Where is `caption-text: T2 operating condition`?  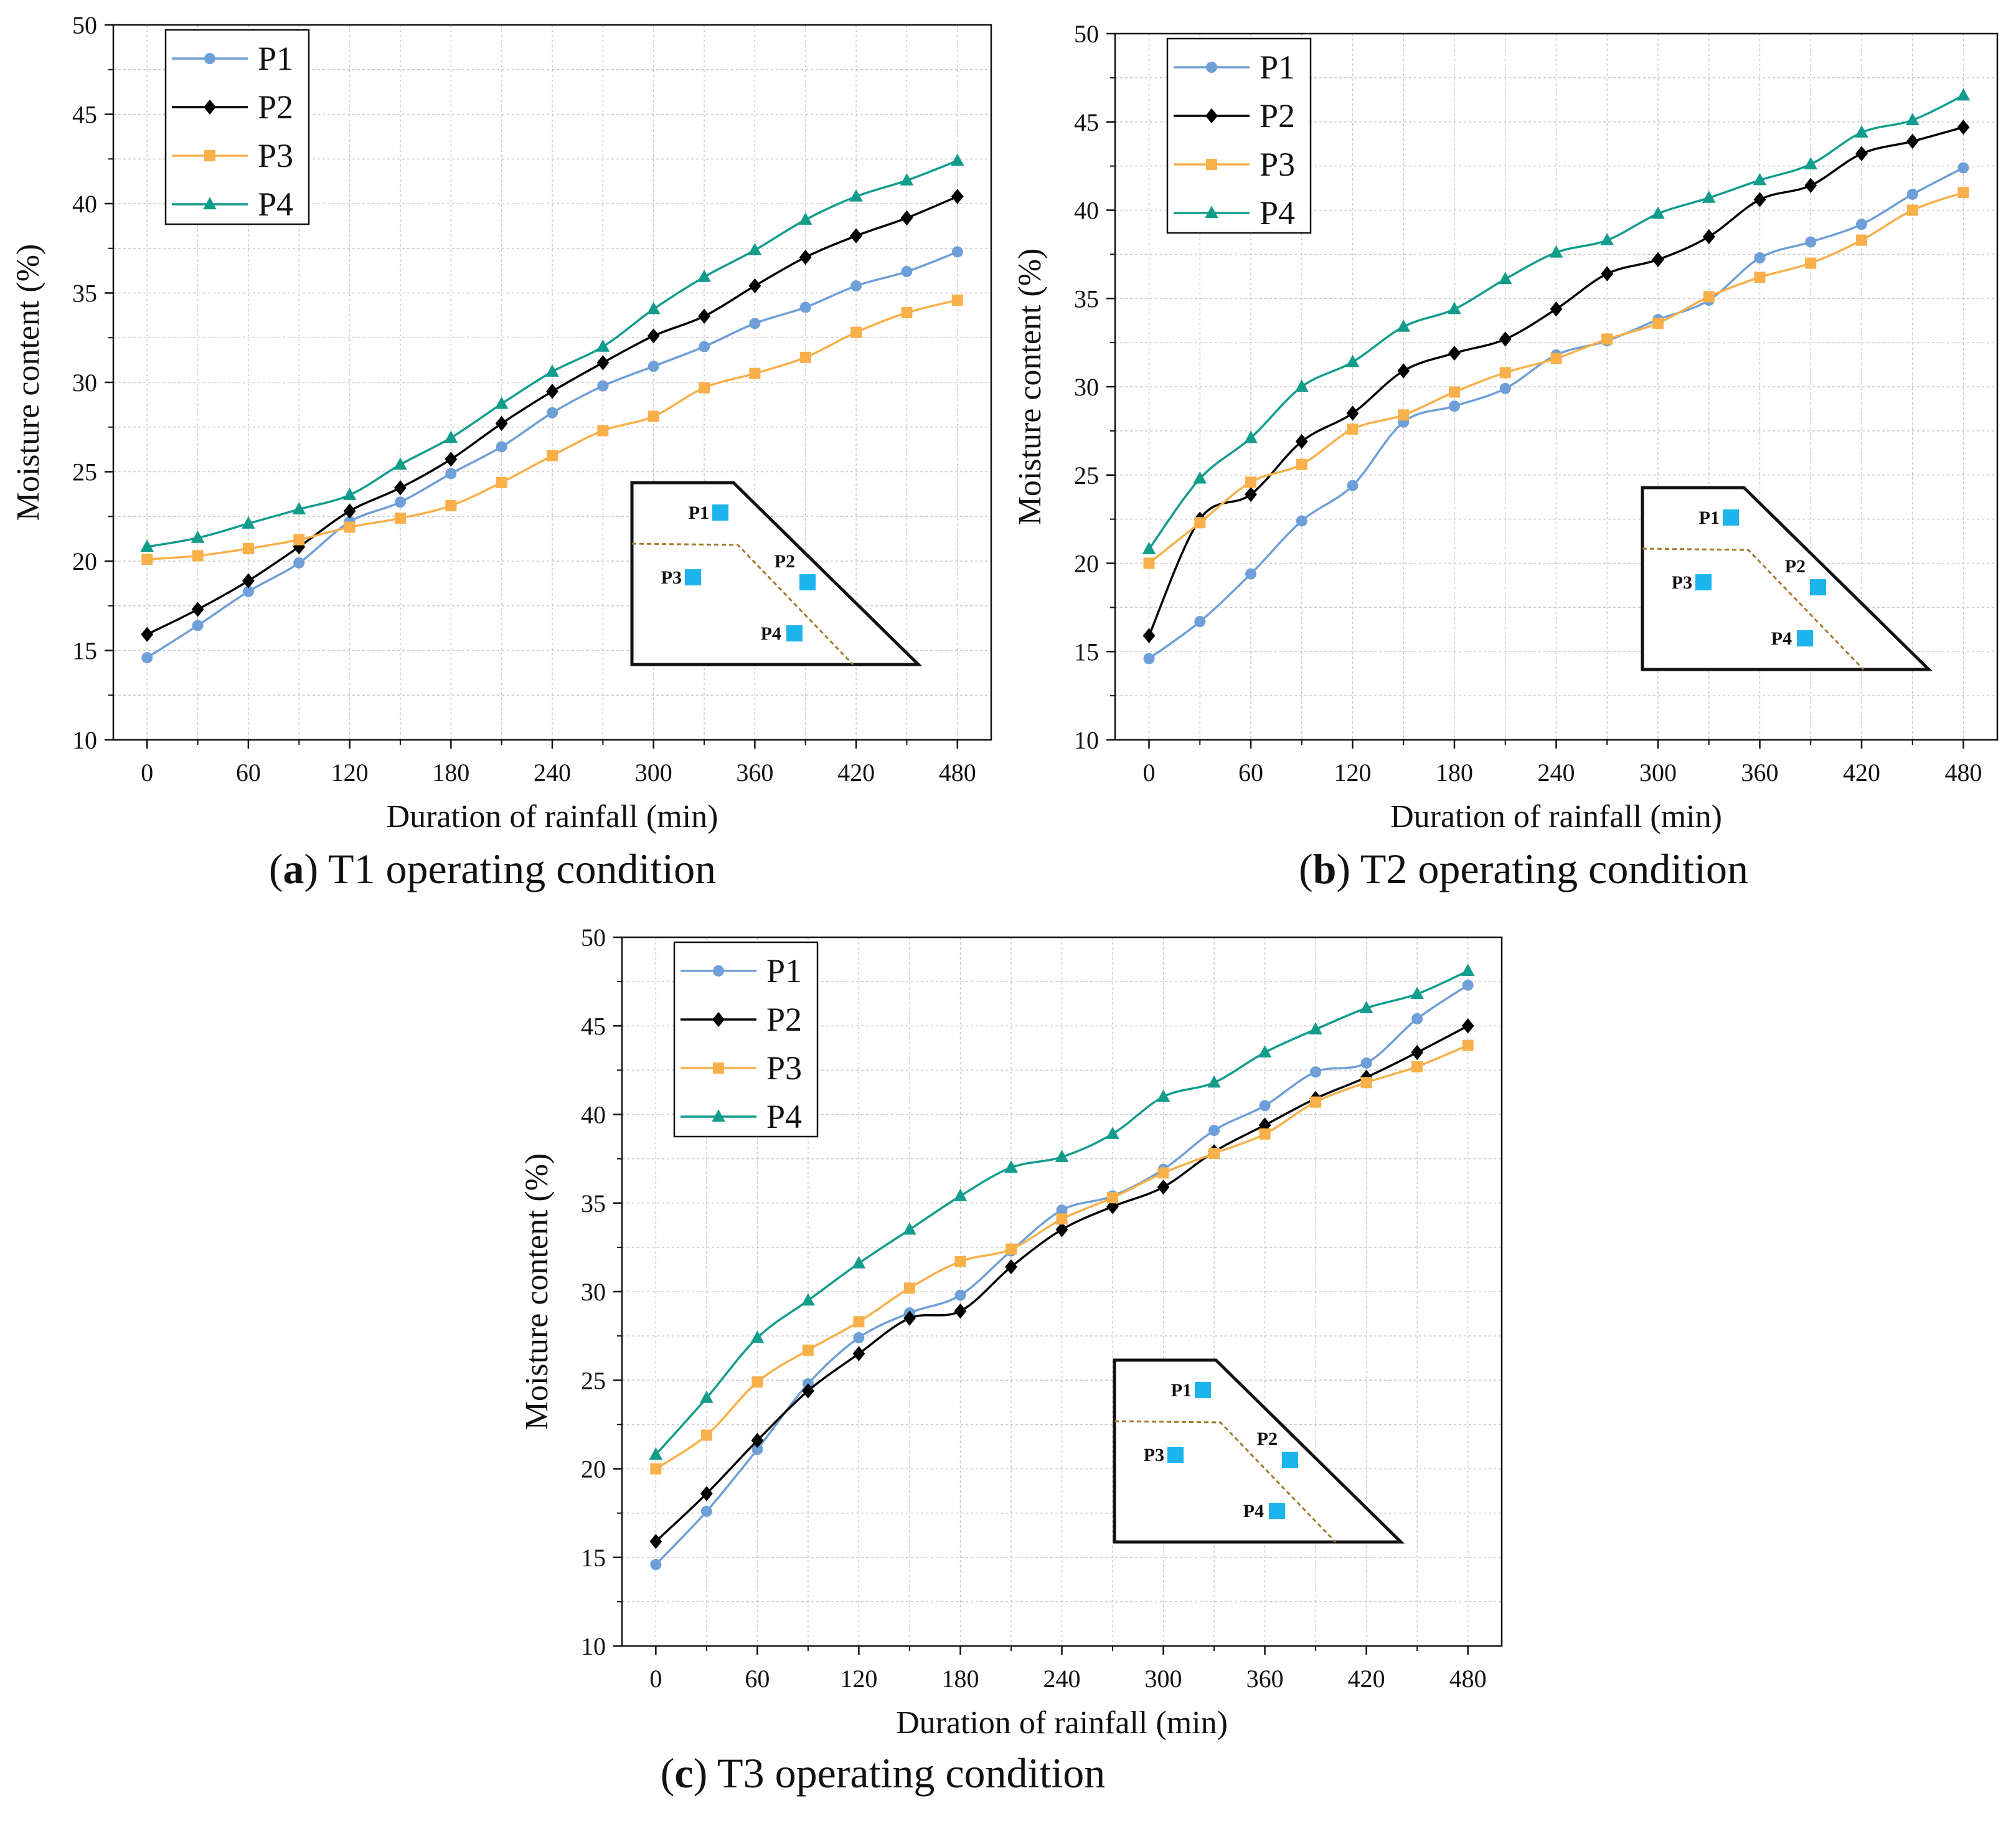 caption-text: T2 operating condition is located at coordinates (1549, 868).